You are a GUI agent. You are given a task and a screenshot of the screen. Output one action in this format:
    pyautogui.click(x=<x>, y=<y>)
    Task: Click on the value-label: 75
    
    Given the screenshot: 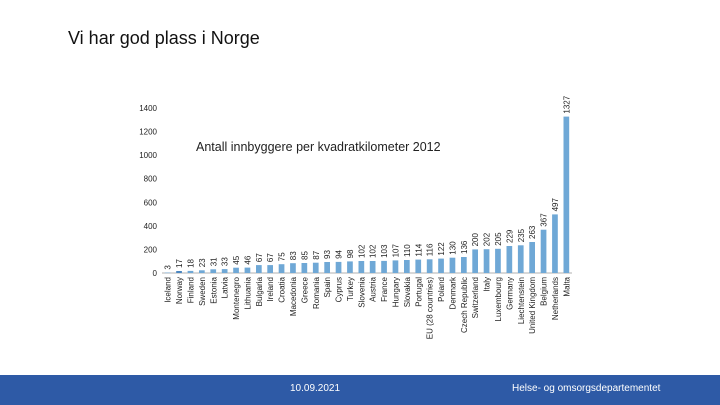 What is the action you would take?
    pyautogui.click(x=282, y=256)
    